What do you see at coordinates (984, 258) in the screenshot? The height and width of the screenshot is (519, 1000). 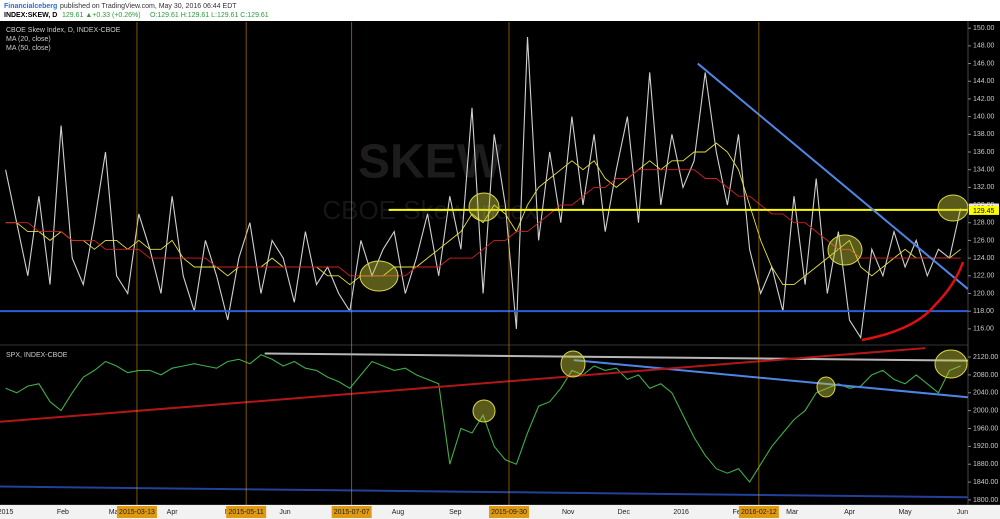 I see `y-tick-label: 124.00` at bounding box center [984, 258].